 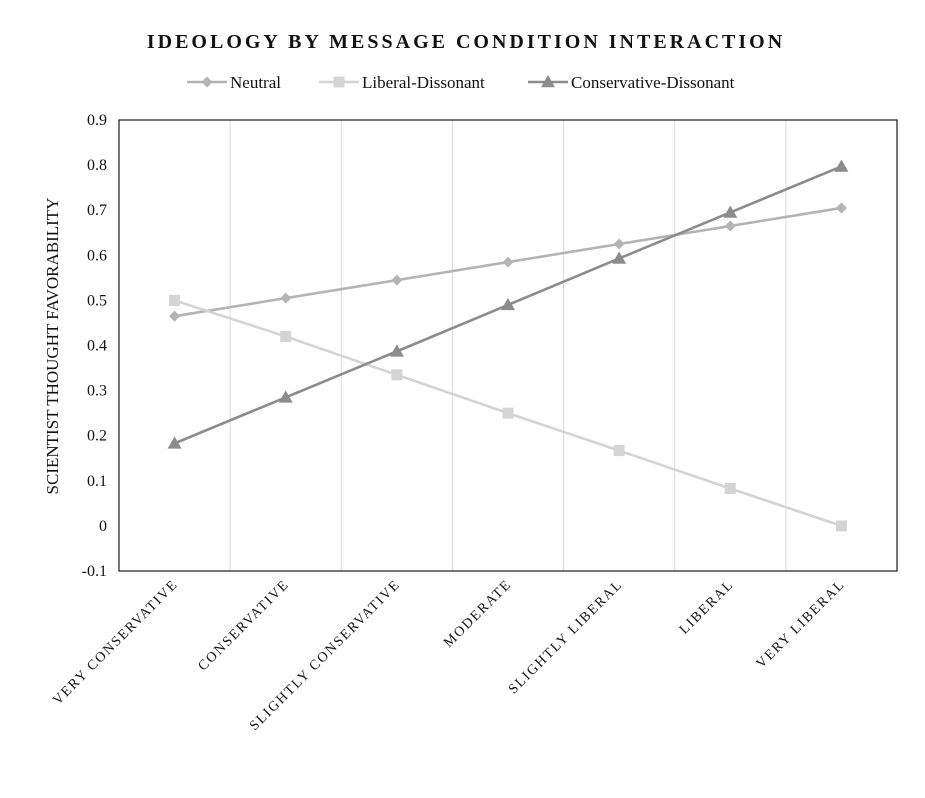 I want to click on x-tick-label: CONSERVATIVE, so click(x=244, y=625).